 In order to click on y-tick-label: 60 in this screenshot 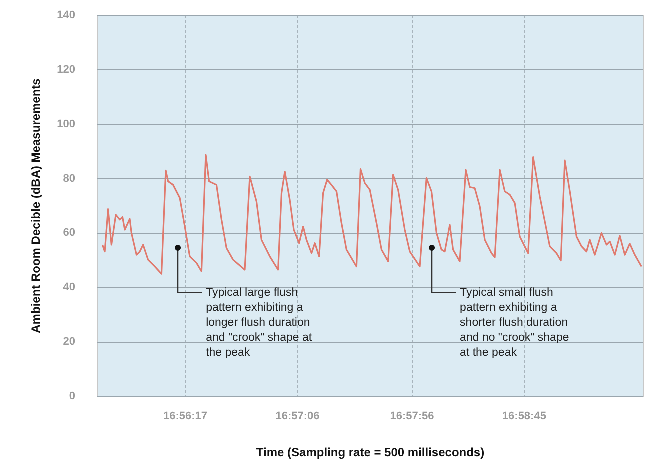, I will do `click(69, 233)`.